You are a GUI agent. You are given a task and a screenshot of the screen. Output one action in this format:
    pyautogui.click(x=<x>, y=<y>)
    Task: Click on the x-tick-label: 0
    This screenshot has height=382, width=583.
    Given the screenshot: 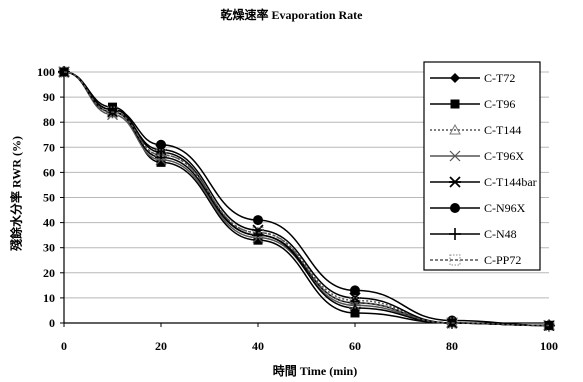 What is the action you would take?
    pyautogui.click(x=64, y=346)
    